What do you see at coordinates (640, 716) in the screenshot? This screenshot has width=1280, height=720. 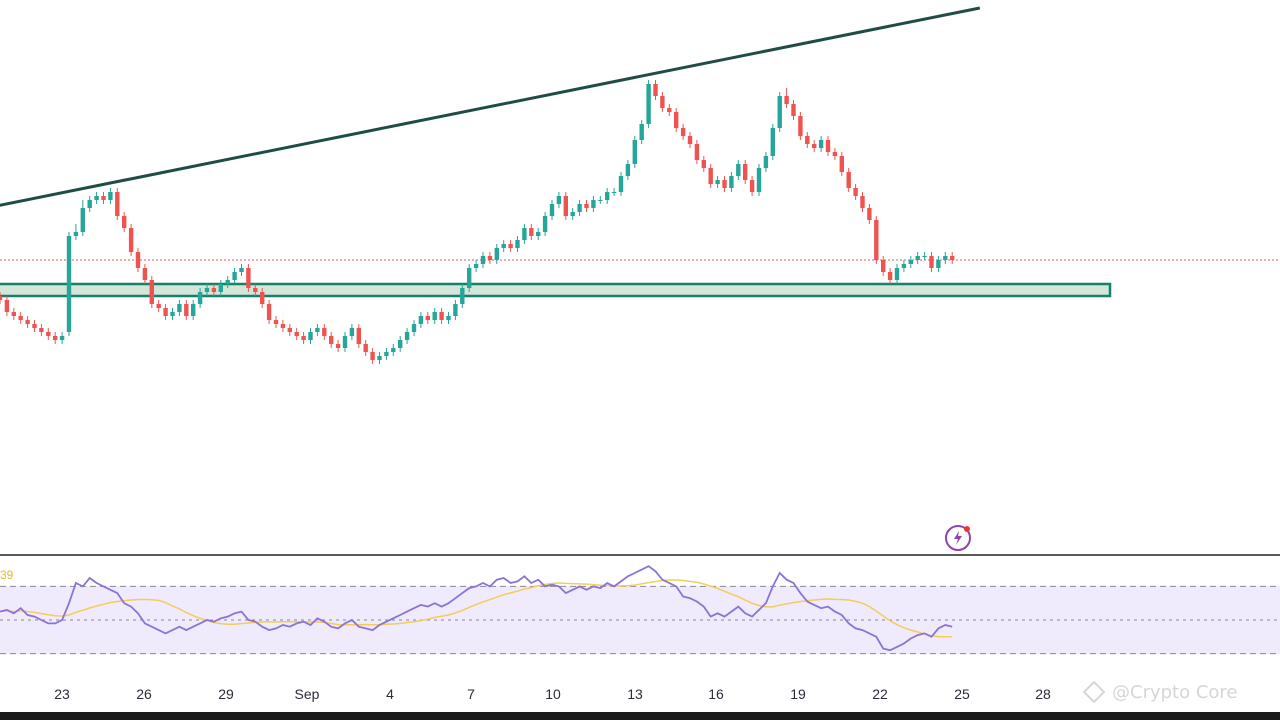 I see `bottom-bar` at bounding box center [640, 716].